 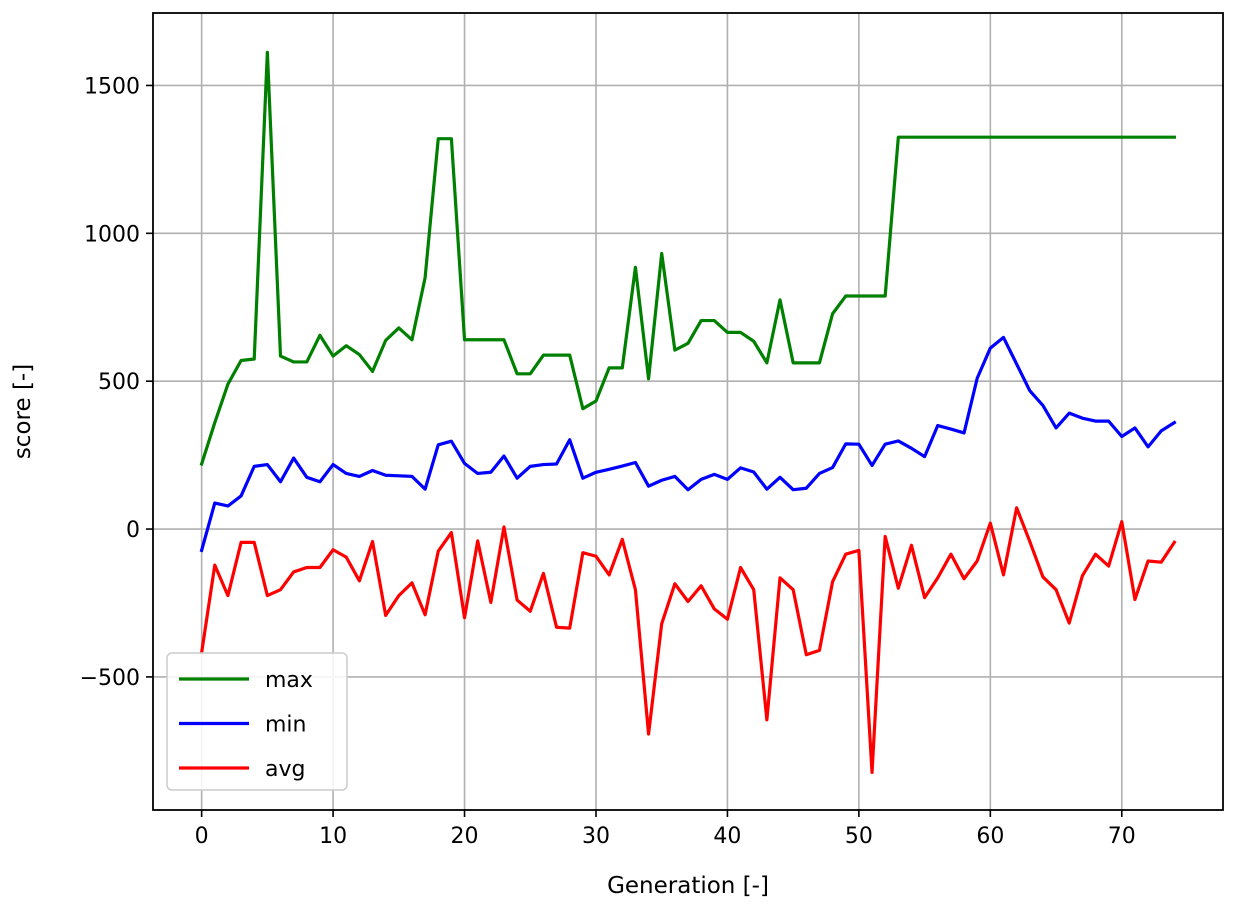 What do you see at coordinates (23, 411) in the screenshot?
I see `y-axis-label: score [-]` at bounding box center [23, 411].